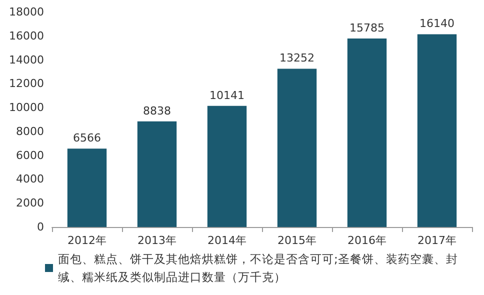  I want to click on x-tick-label: 2016年, so click(367, 240).